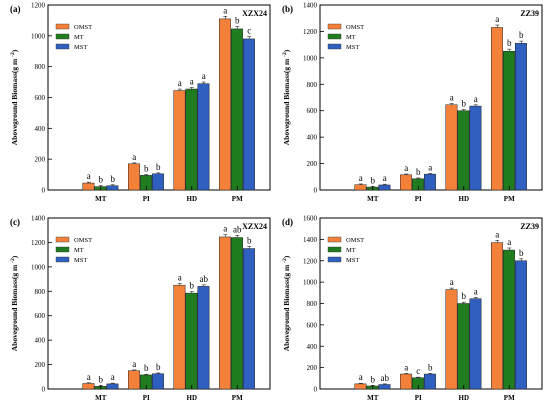 Image resolution: width=550 pixels, height=409 pixels. What do you see at coordinates (14, 307) in the screenshot?
I see `y-axis-label-main: Aboveground Biomass(g m` at bounding box center [14, 307].